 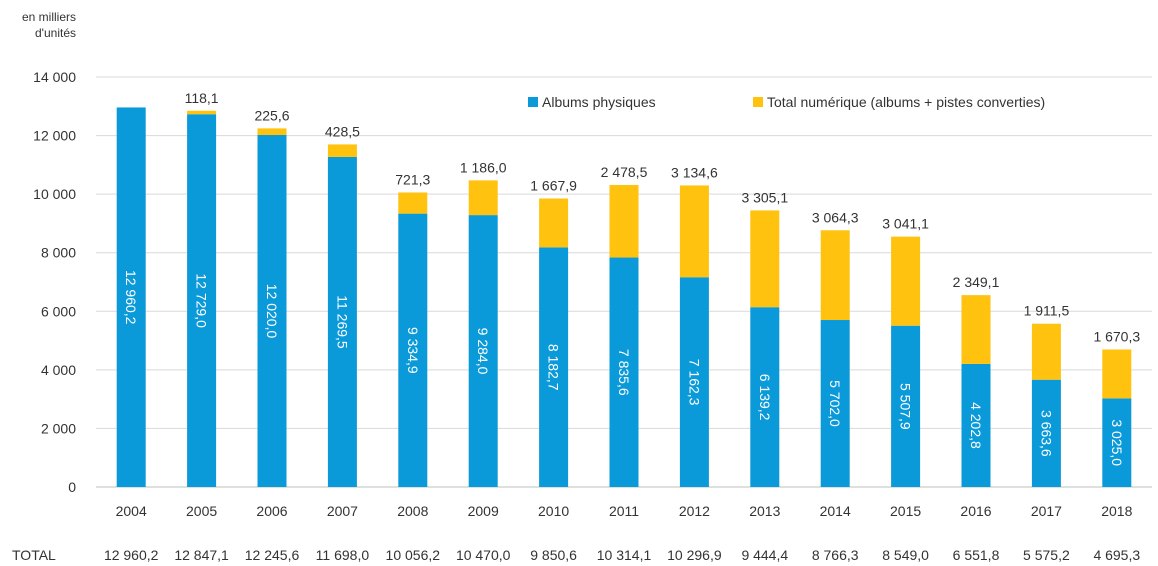 I want to click on data-label-digital-2015: 3 041,1, so click(x=905, y=224).